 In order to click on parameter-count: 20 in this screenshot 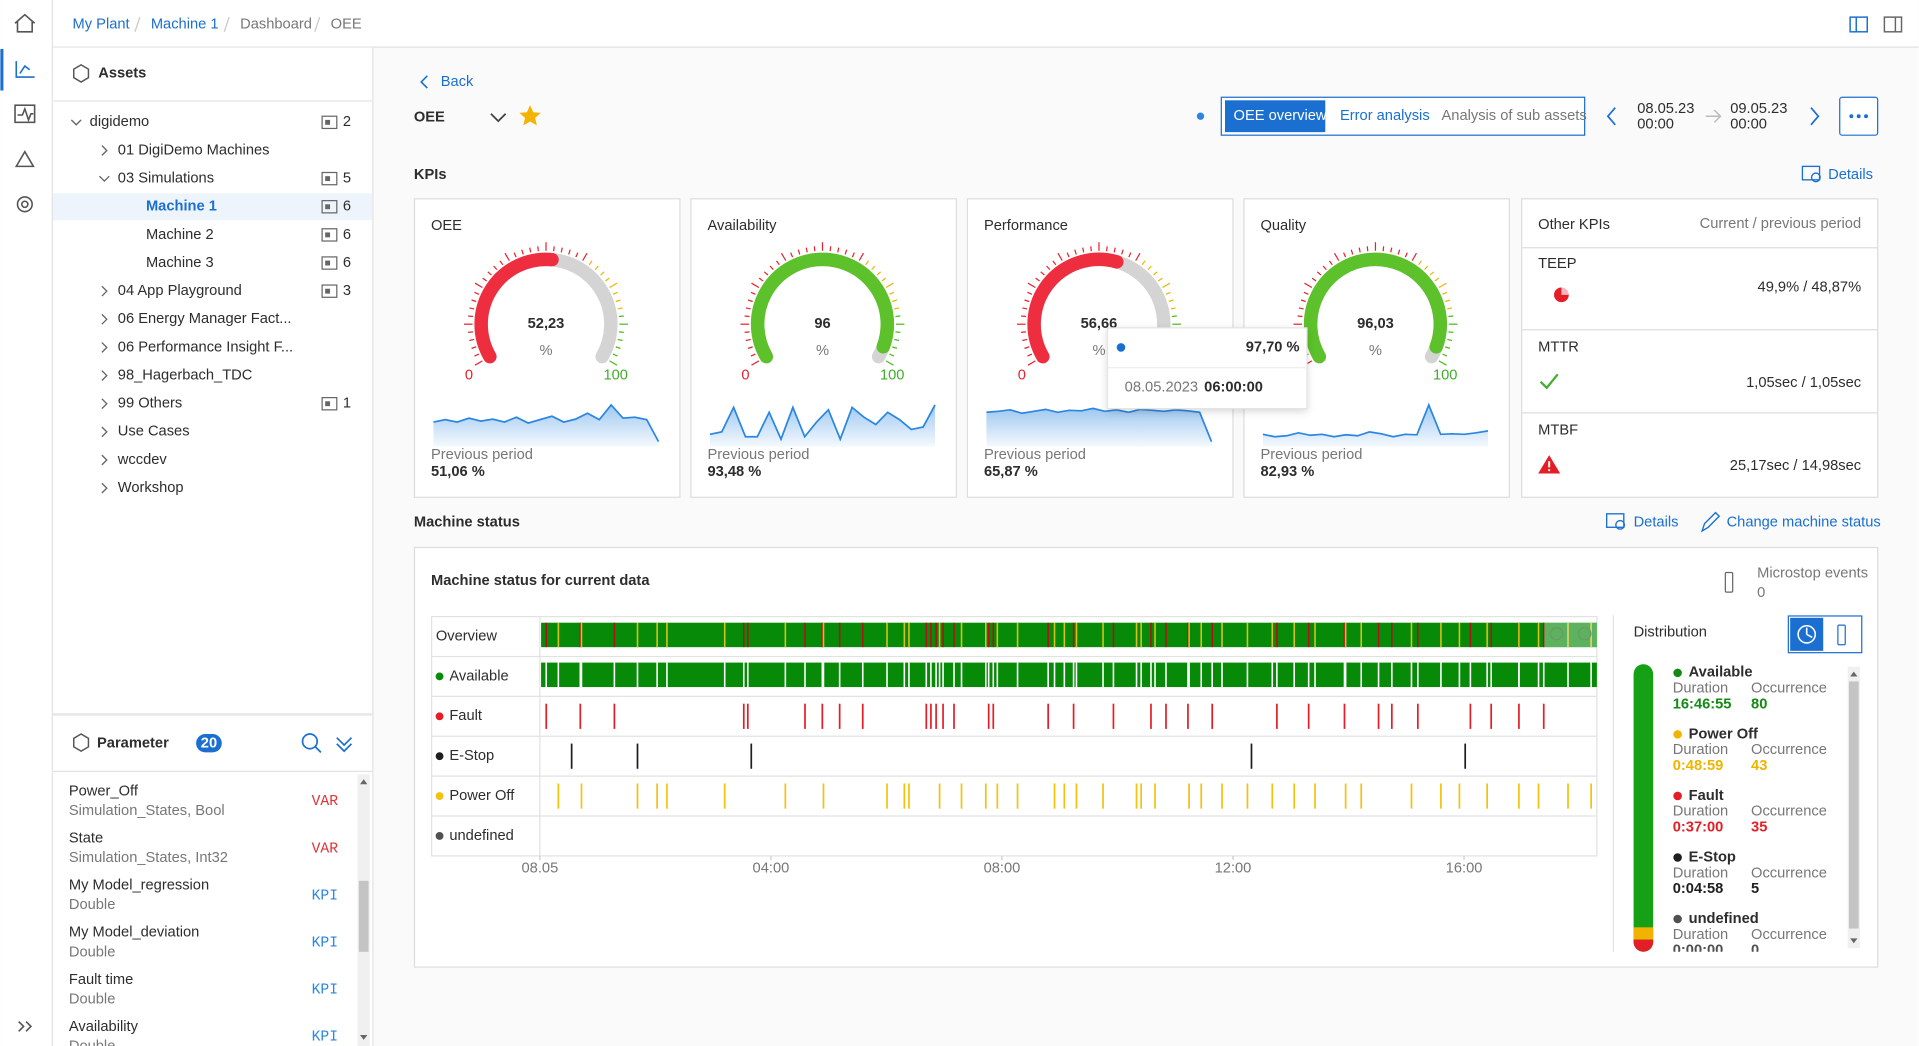, I will do `click(209, 744)`.